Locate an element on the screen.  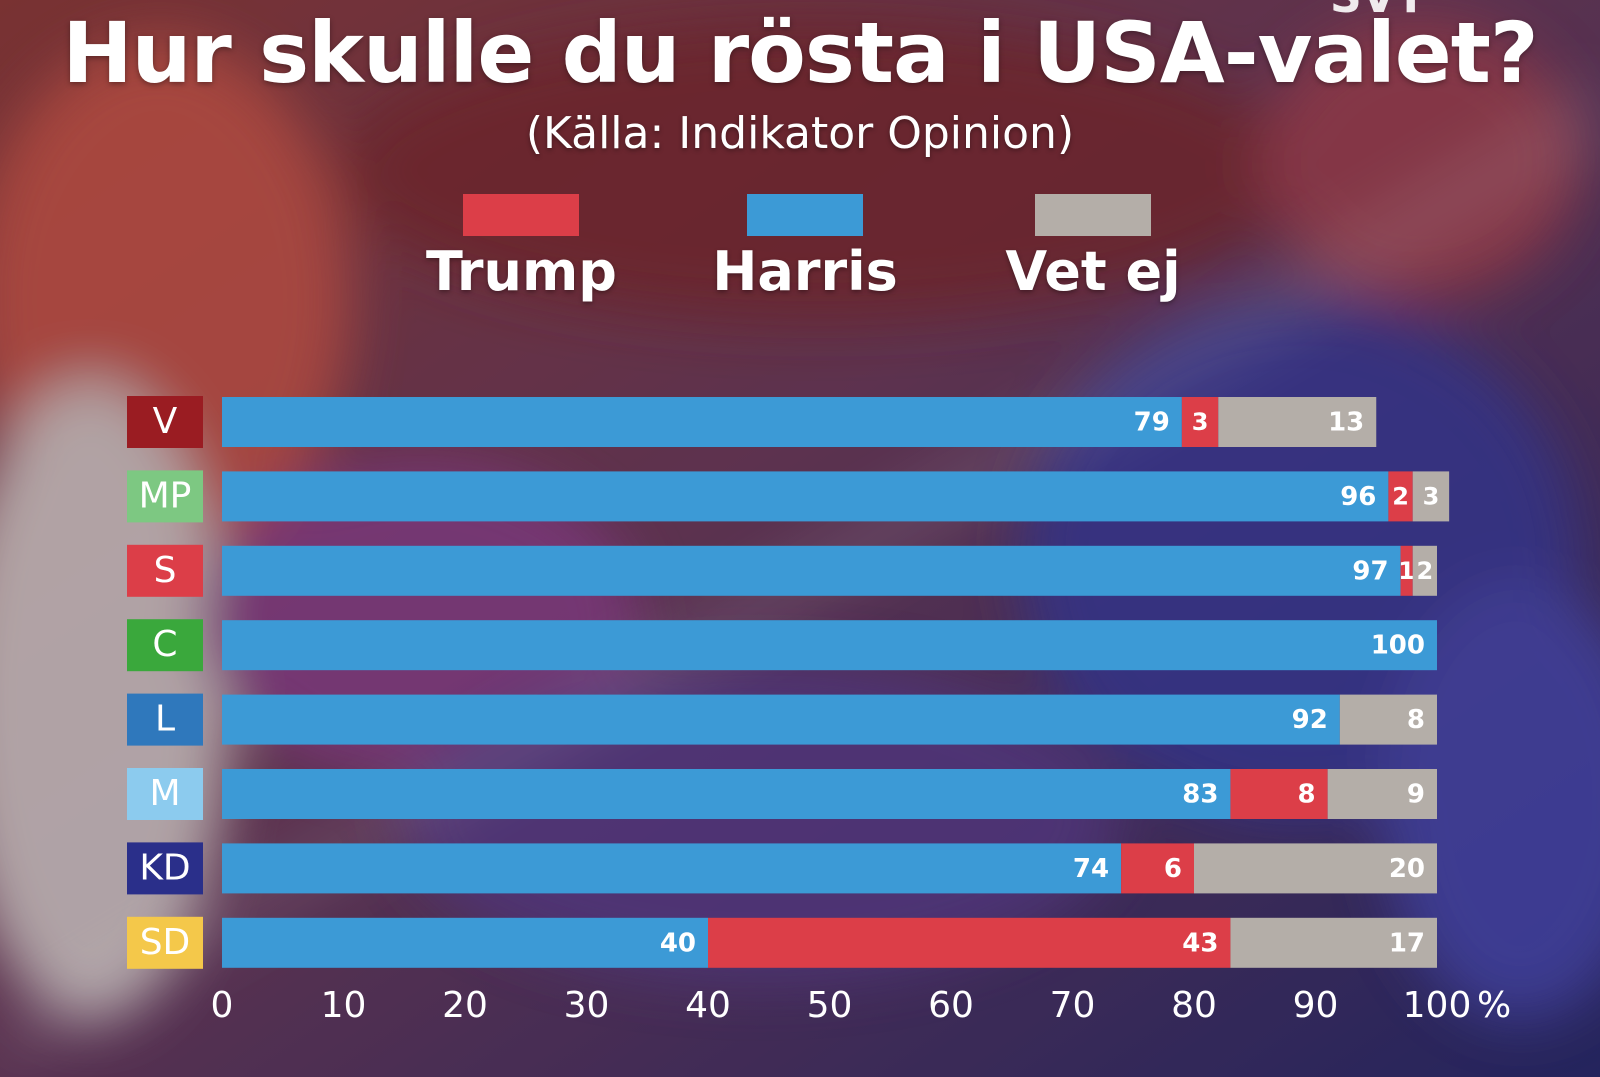
chart-title: Hur skulle du rösta i USA-valet? is located at coordinates (800, 53).